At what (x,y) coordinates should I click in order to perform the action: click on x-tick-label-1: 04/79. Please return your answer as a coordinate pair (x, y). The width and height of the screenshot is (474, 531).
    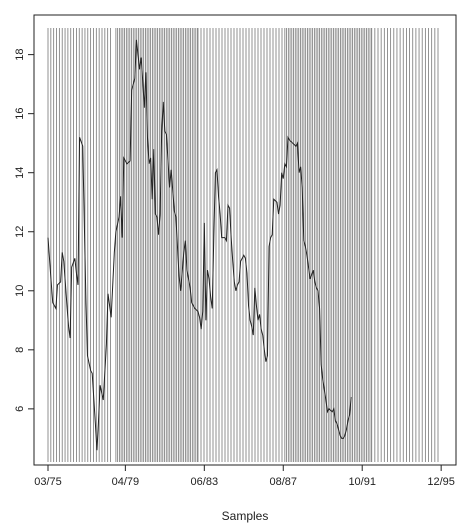
    Looking at the image, I should click on (126, 482).